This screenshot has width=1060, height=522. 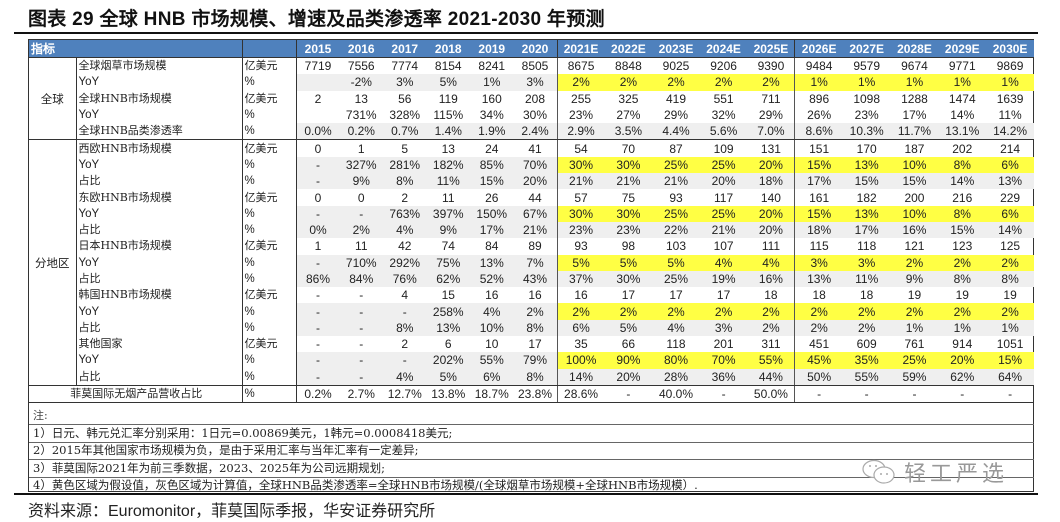 What do you see at coordinates (448, 49) in the screenshot?
I see `header-year: 2018` at bounding box center [448, 49].